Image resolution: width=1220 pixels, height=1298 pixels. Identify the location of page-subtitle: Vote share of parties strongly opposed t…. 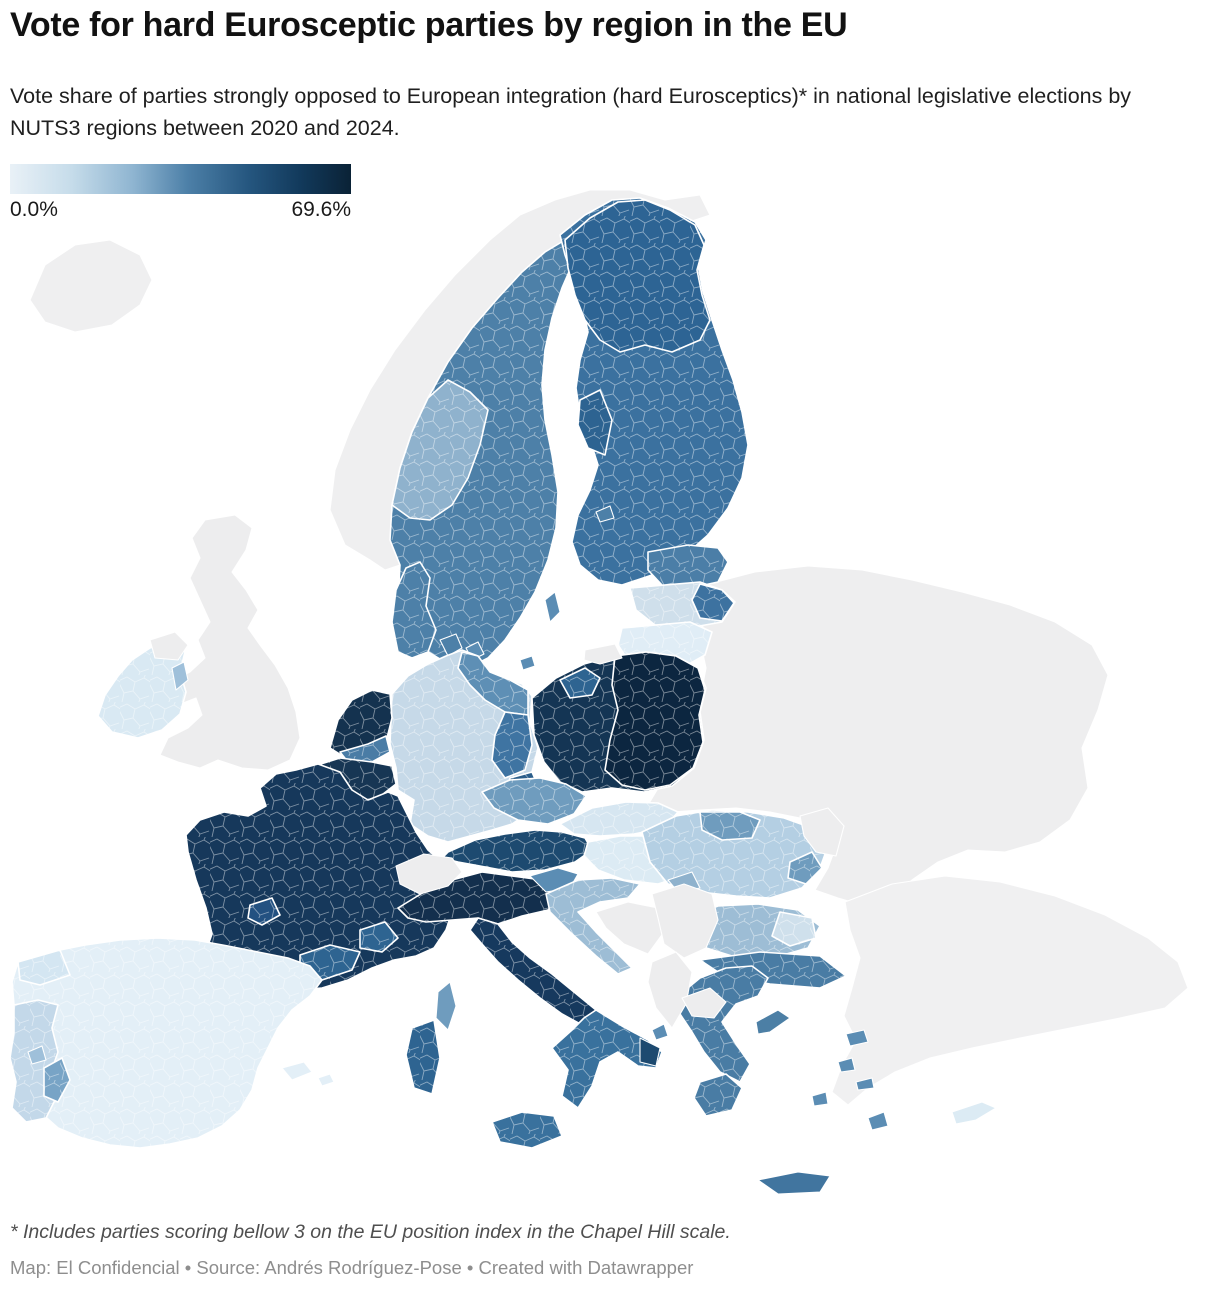
(571, 112).